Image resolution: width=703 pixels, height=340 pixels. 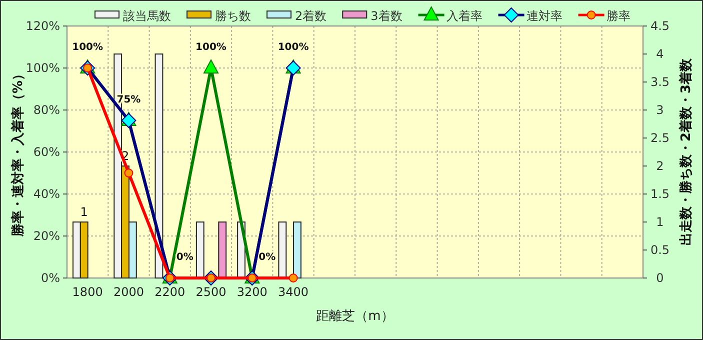 What do you see at coordinates (660, 82) in the screenshot?
I see `y2-tick-label: 3.5` at bounding box center [660, 82].